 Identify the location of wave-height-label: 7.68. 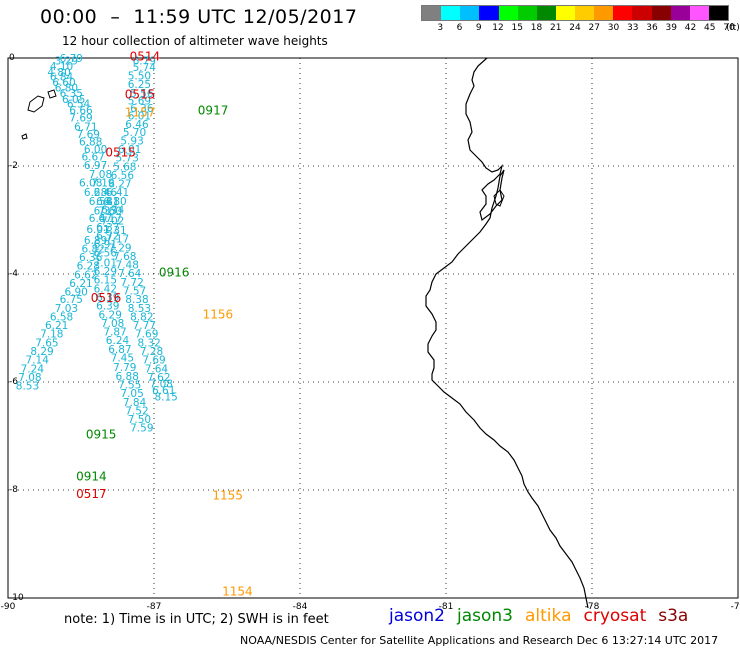
(124, 257).